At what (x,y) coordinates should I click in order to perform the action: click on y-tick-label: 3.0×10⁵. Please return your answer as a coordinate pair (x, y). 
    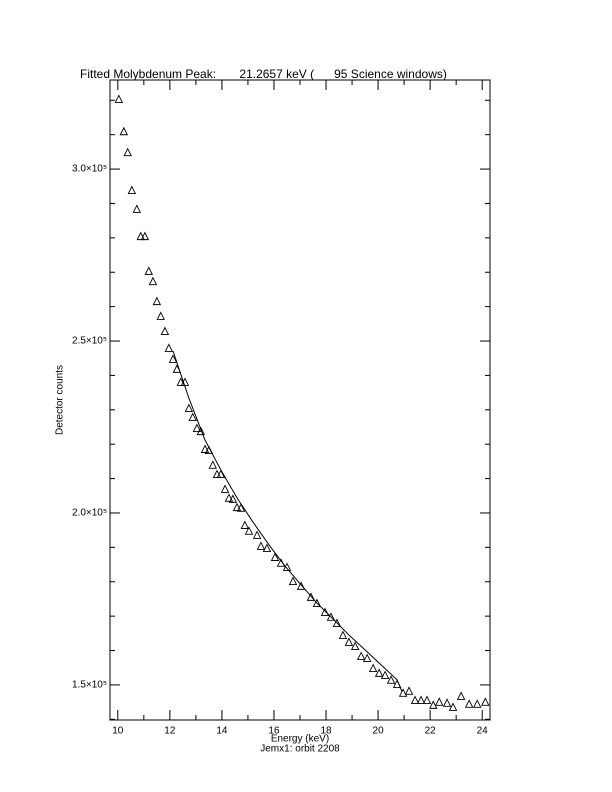
    Looking at the image, I should click on (89, 169).